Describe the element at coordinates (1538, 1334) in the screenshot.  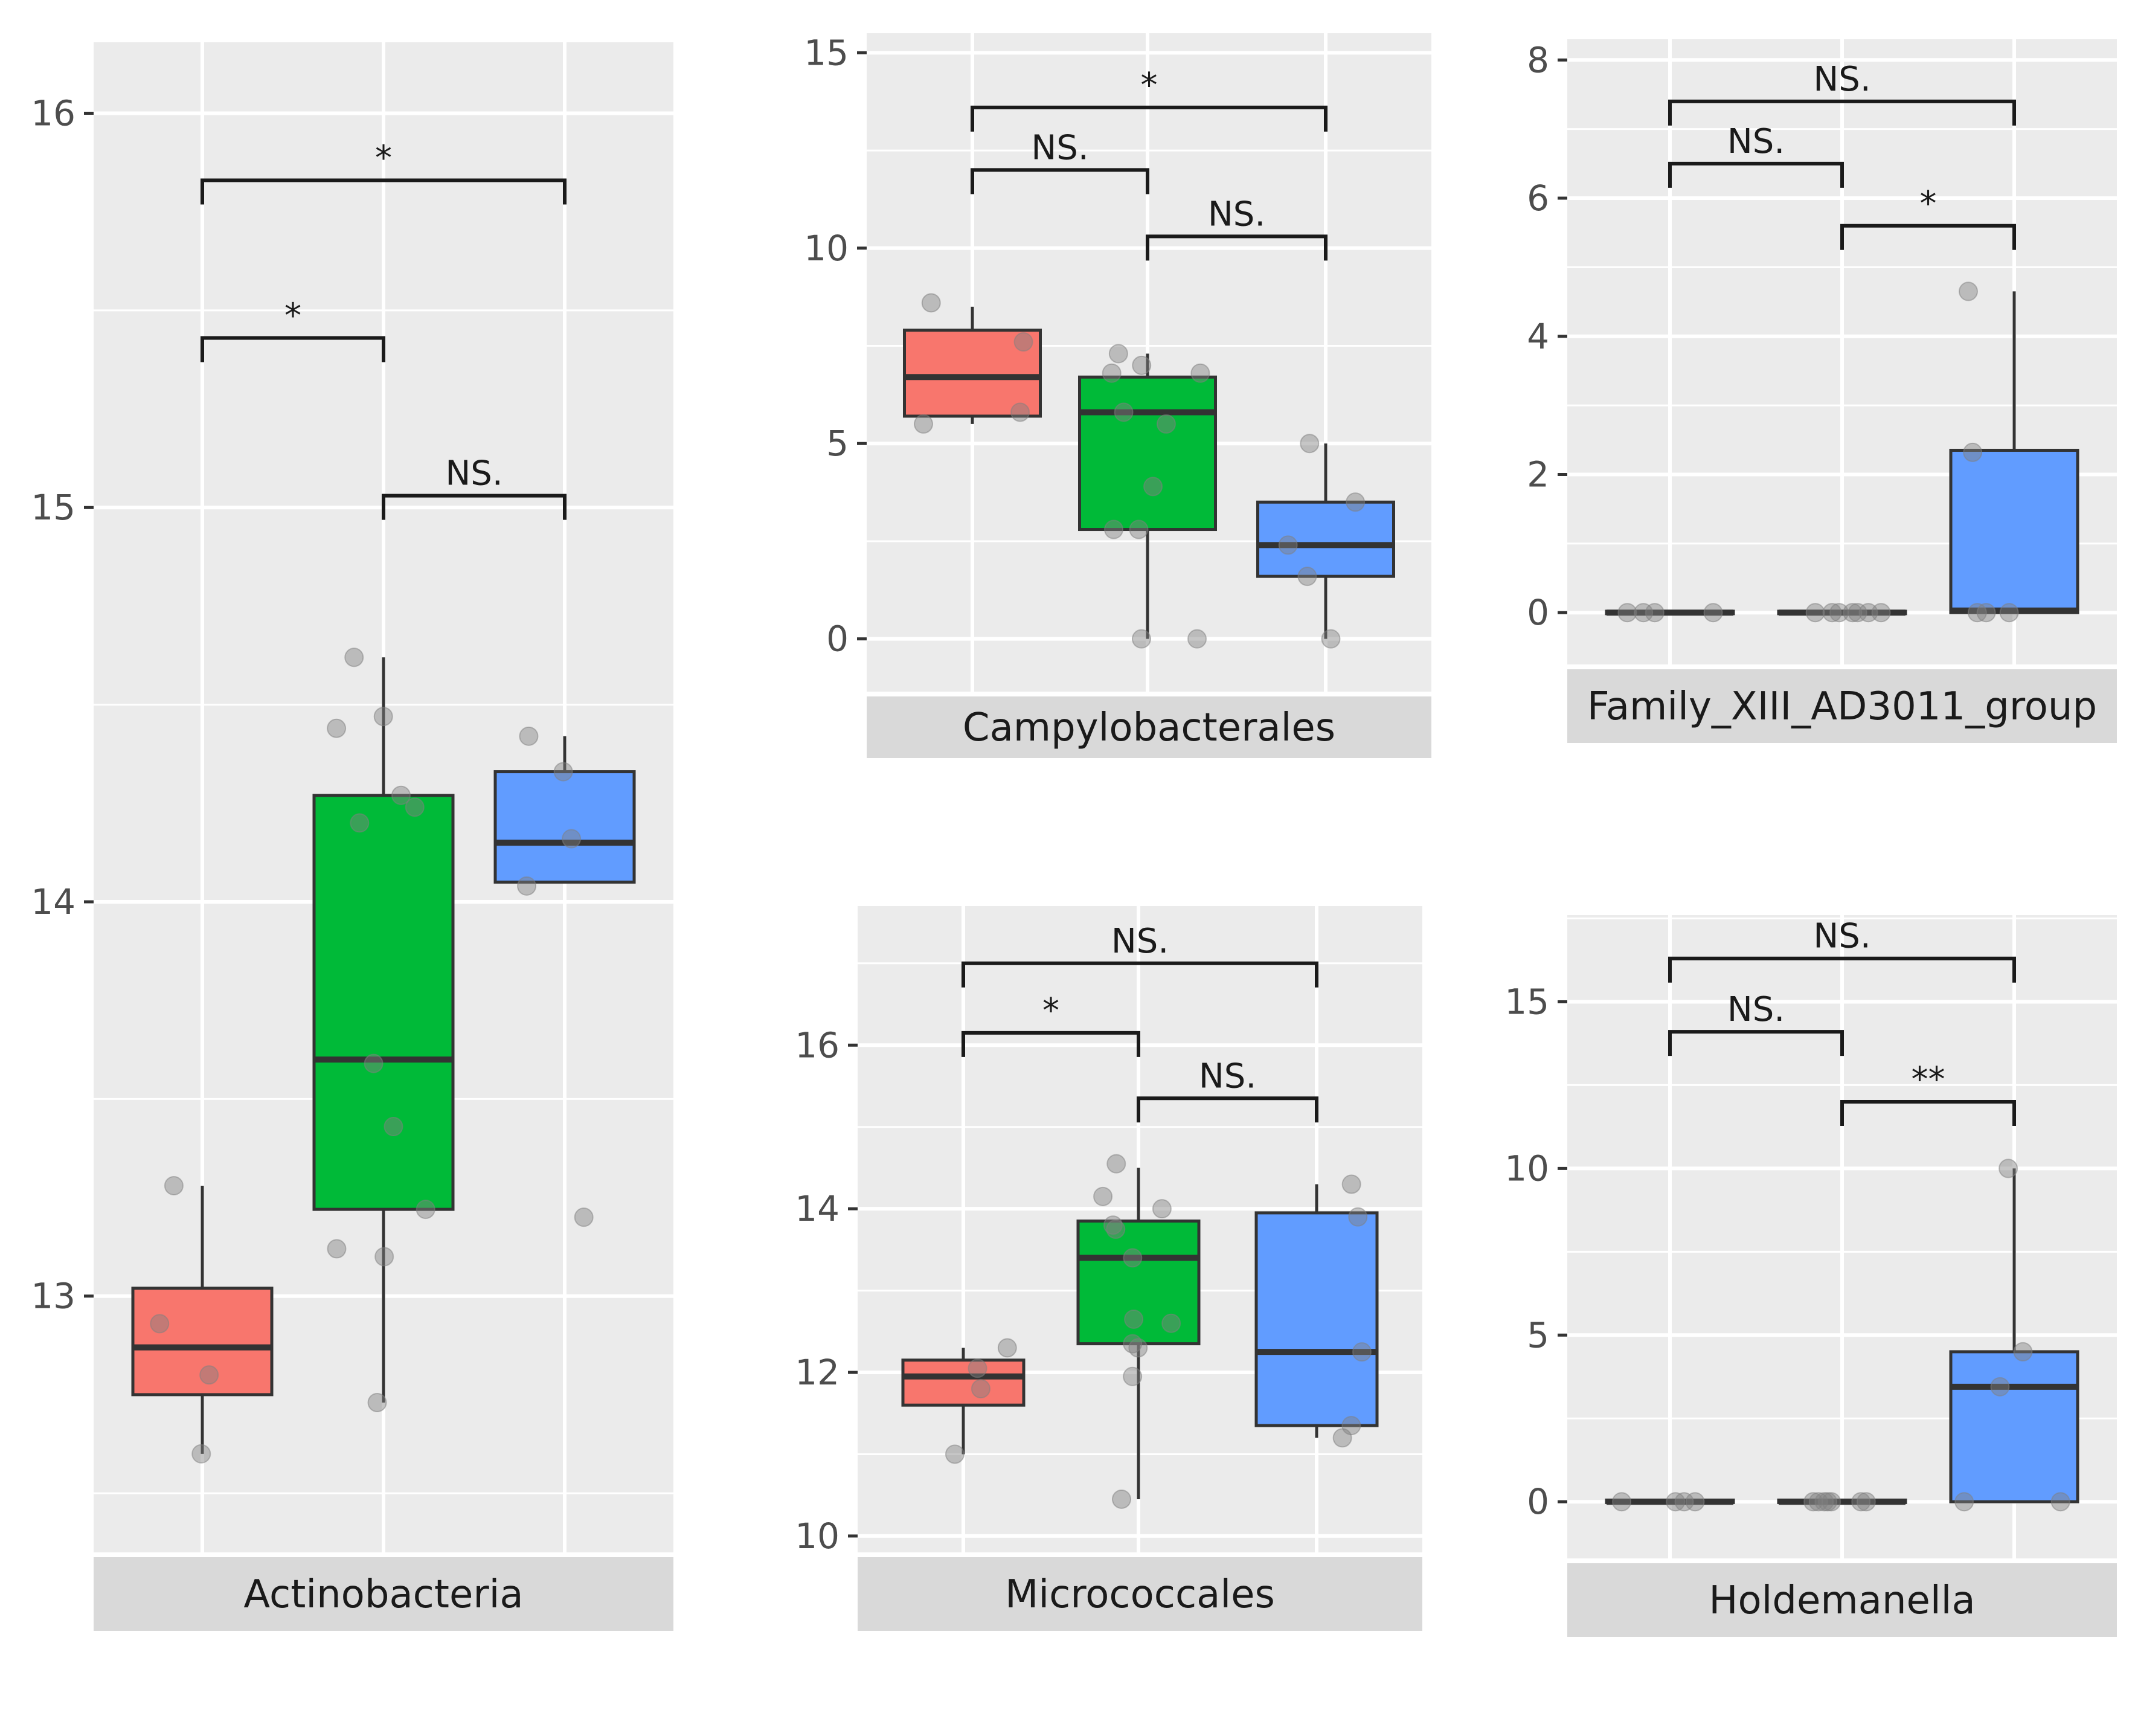
I see `y-tick-label: 5` at that location.